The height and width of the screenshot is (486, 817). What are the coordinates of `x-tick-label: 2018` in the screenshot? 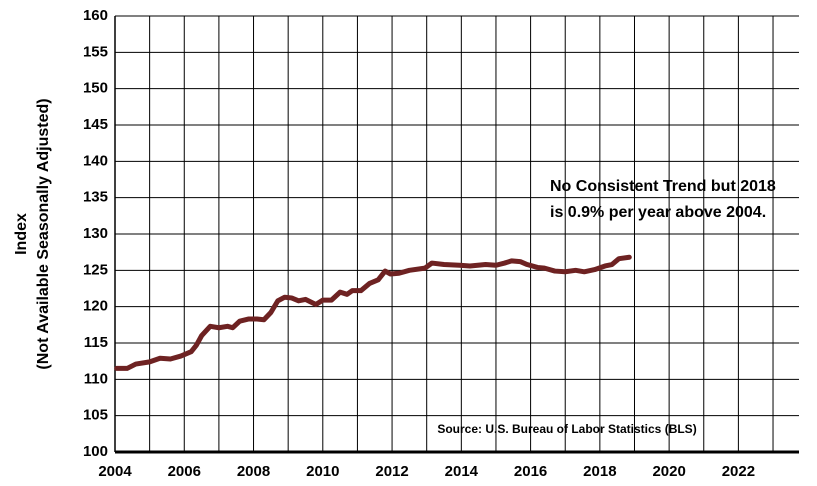 It's located at (599, 471).